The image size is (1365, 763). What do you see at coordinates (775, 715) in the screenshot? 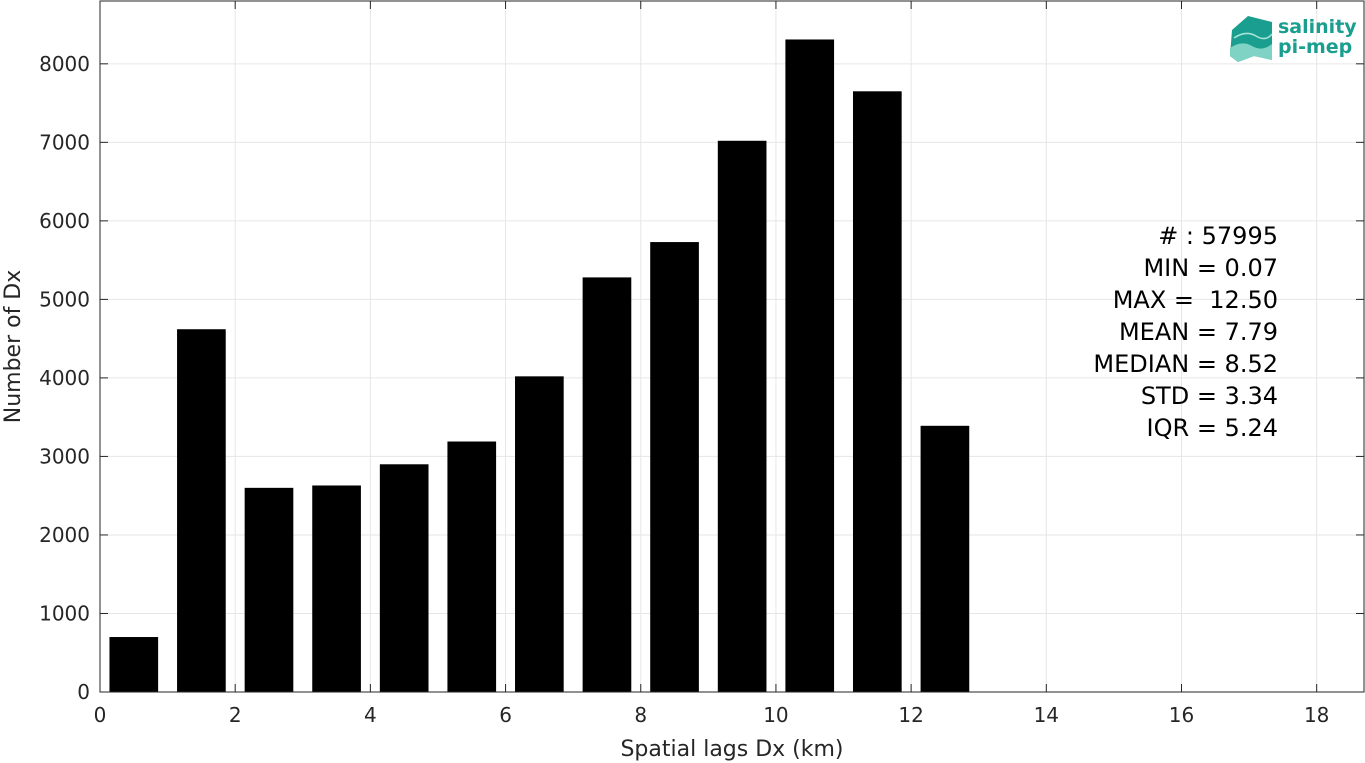
I see `x-tick-label: 10` at bounding box center [775, 715].